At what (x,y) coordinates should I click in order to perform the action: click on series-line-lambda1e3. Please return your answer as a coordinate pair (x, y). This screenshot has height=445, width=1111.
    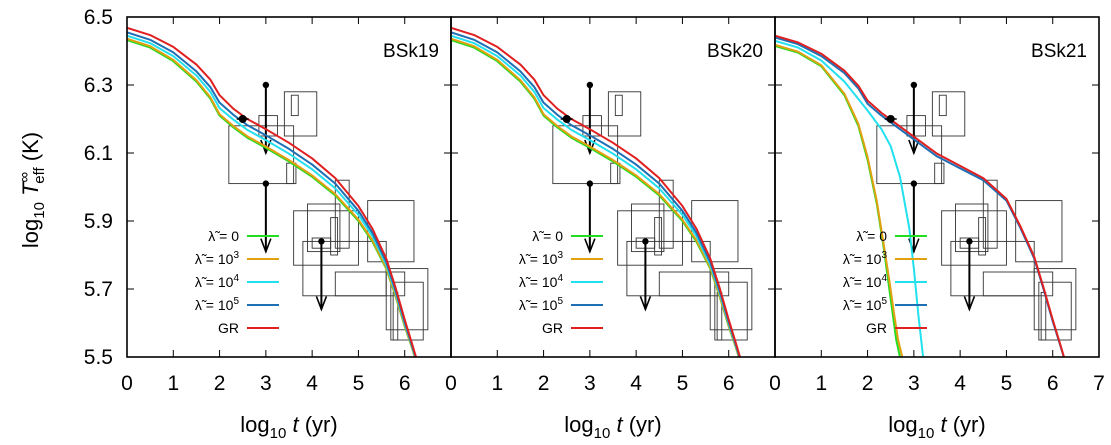
    Looking at the image, I should click on (839, 200).